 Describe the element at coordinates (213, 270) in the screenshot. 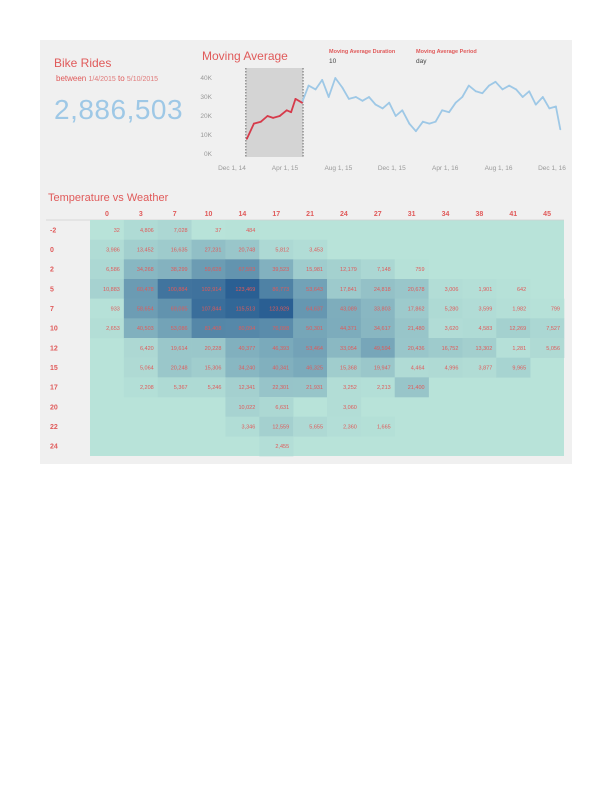

I see `cell-label: 59,628` at that location.